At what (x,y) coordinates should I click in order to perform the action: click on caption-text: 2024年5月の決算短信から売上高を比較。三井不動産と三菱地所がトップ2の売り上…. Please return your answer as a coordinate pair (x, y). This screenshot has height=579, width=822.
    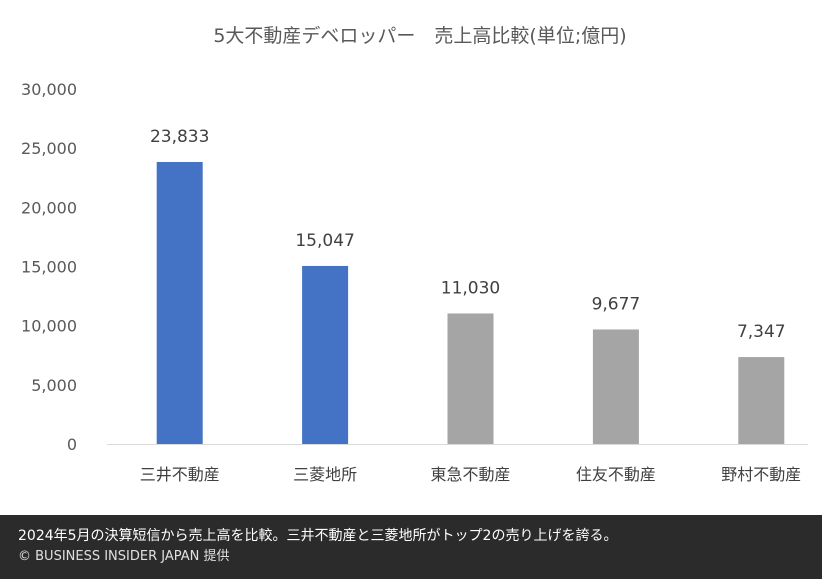
    Looking at the image, I should click on (318, 536).